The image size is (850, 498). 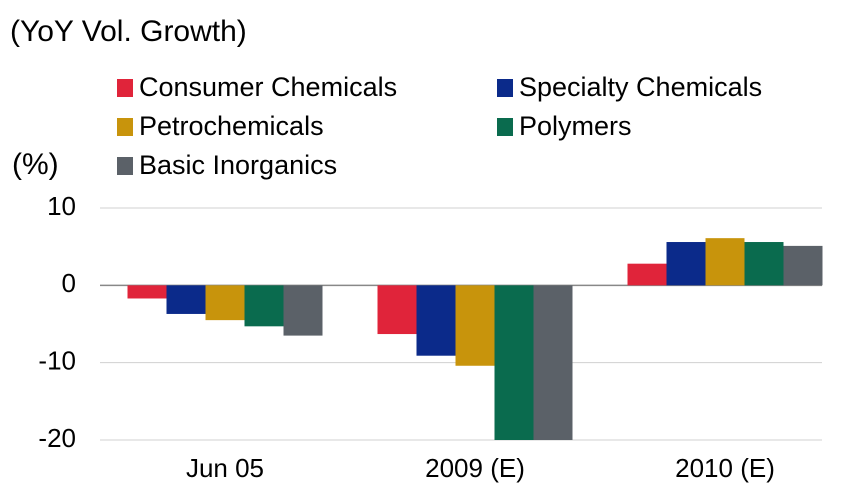 What do you see at coordinates (57, 438) in the screenshot?
I see `y-tick-label: -20` at bounding box center [57, 438].